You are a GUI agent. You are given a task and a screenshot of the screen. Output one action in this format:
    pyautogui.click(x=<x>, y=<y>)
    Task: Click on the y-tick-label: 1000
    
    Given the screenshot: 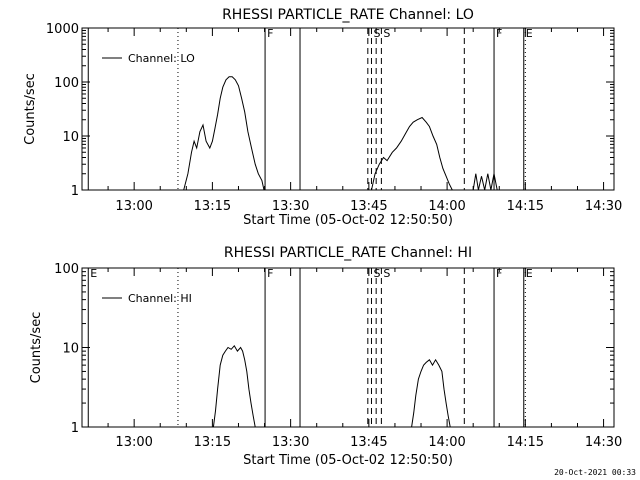 What is the action you would take?
    pyautogui.click(x=62, y=29)
    